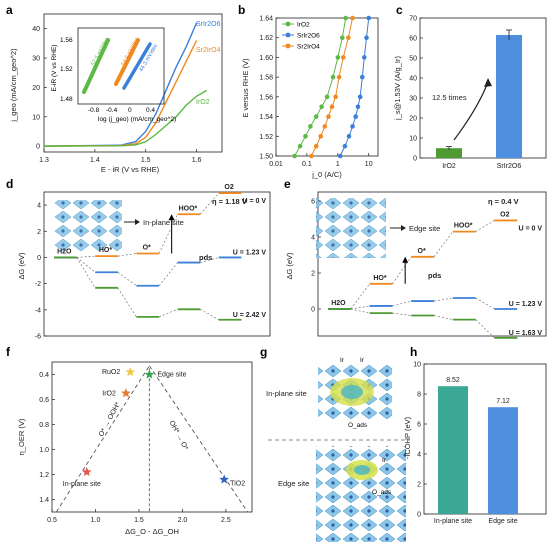 The image size is (554, 554). Describe the element at coordinates (188, 208) in the screenshot. I see `panel-d-species-label: HOO*` at that location.